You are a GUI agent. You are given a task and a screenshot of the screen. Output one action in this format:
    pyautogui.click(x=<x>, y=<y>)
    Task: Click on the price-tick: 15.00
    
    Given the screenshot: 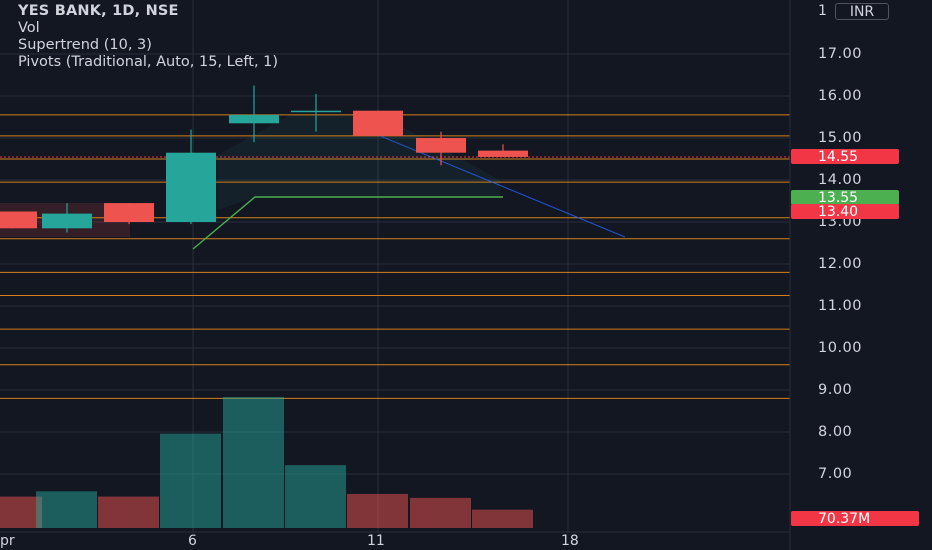 What is the action you would take?
    pyautogui.click(x=840, y=138)
    